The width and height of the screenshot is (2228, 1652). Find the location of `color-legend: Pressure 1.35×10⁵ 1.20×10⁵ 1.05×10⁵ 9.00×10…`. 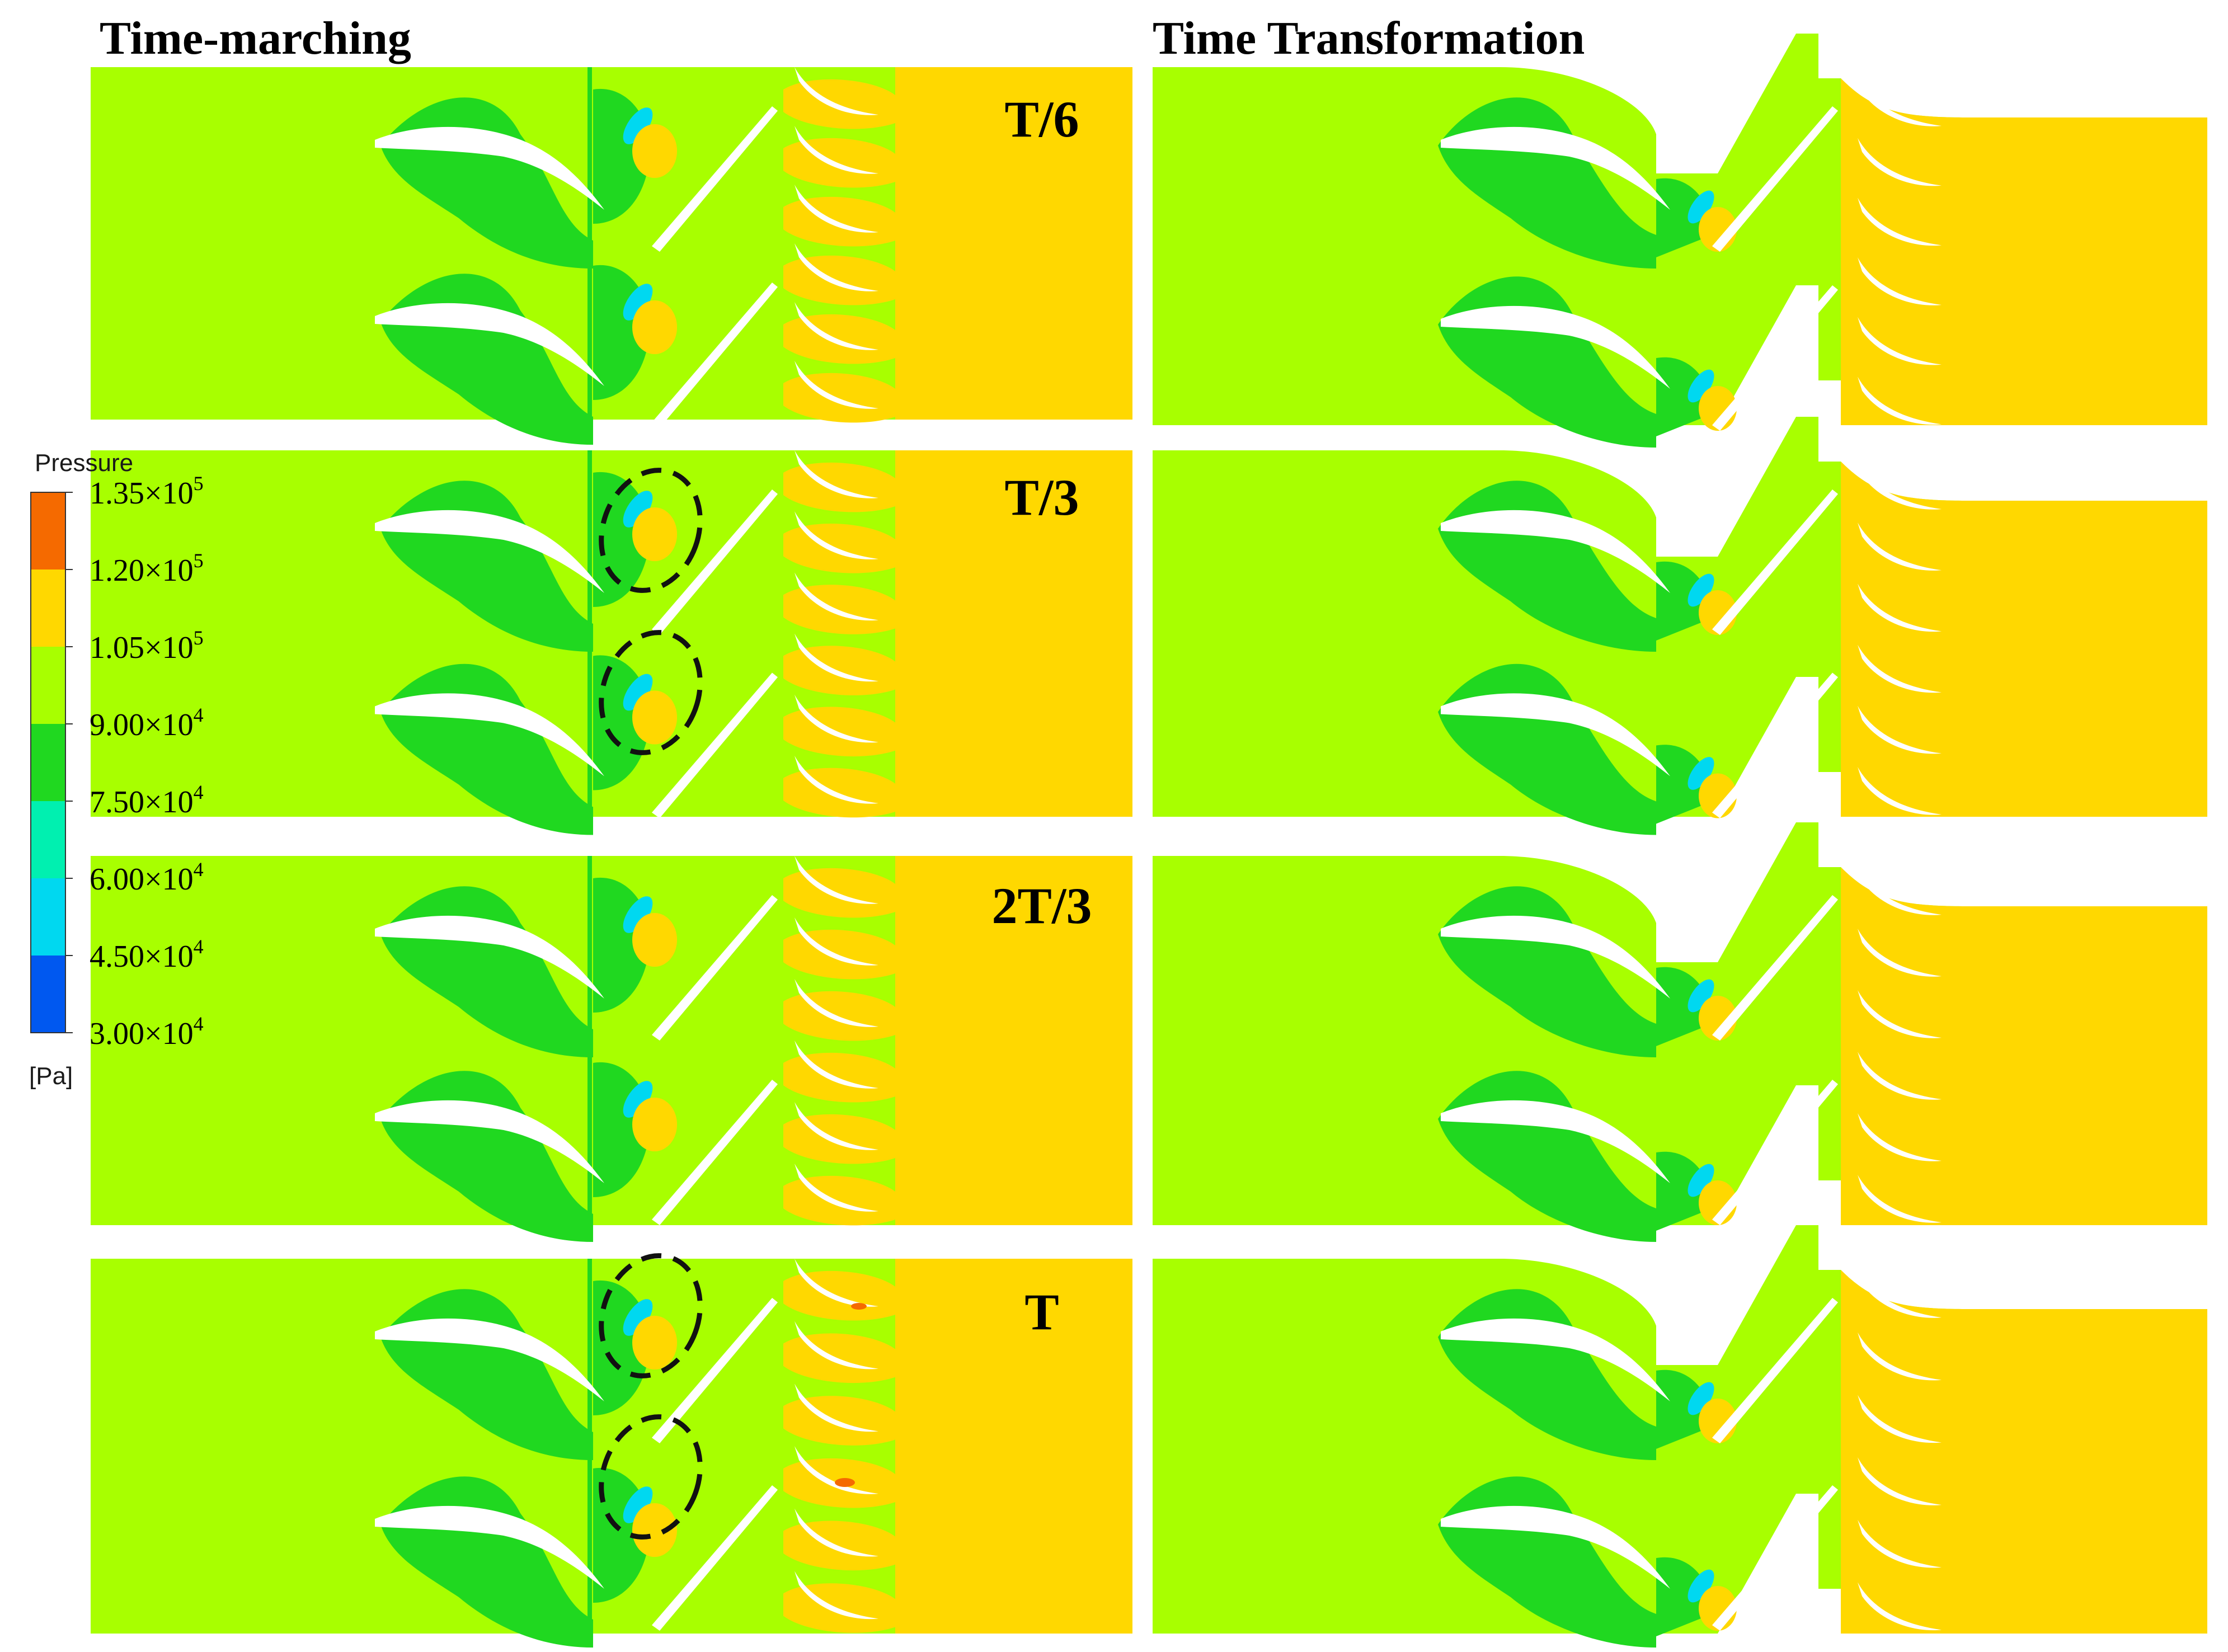

color-legend: Pressure 1.35×10⁵ 1.20×10⁵ 1.05×10⁵ 9.00×10… is located at coordinates (116, 770).